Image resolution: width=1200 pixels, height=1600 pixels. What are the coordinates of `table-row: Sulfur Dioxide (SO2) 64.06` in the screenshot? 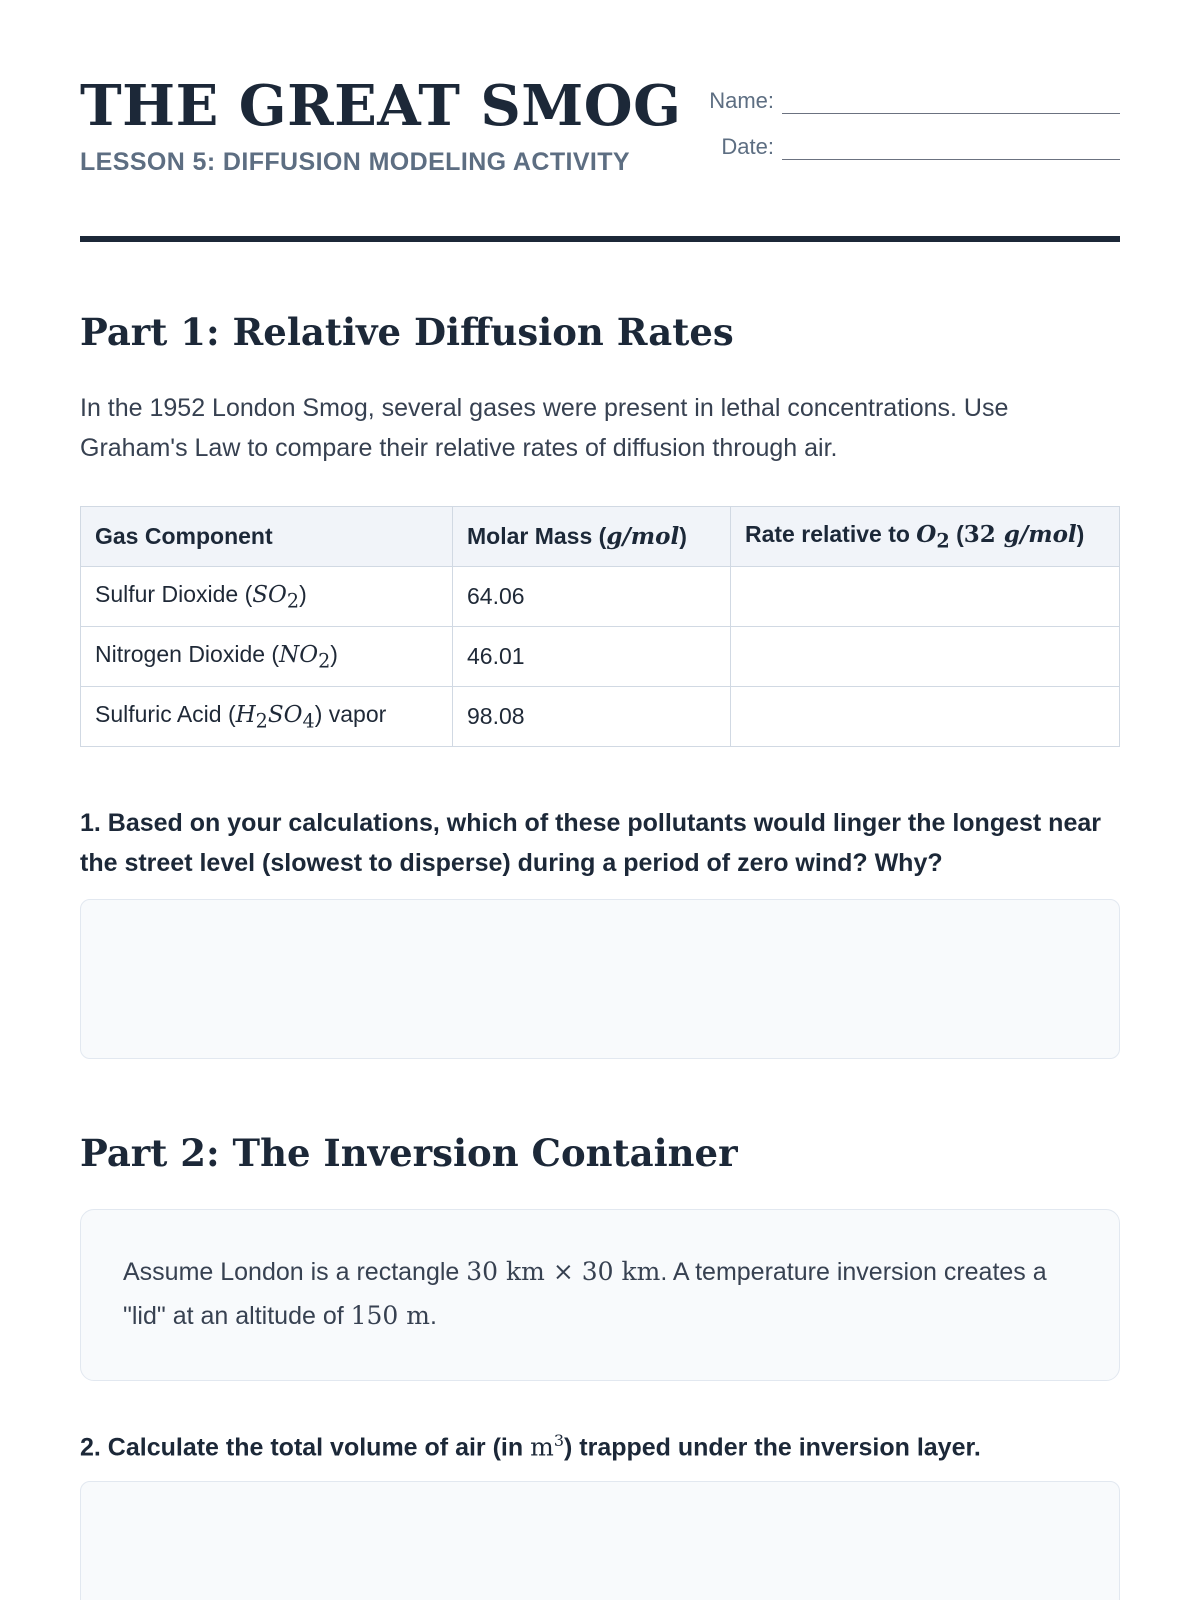 It's located at (600, 596).